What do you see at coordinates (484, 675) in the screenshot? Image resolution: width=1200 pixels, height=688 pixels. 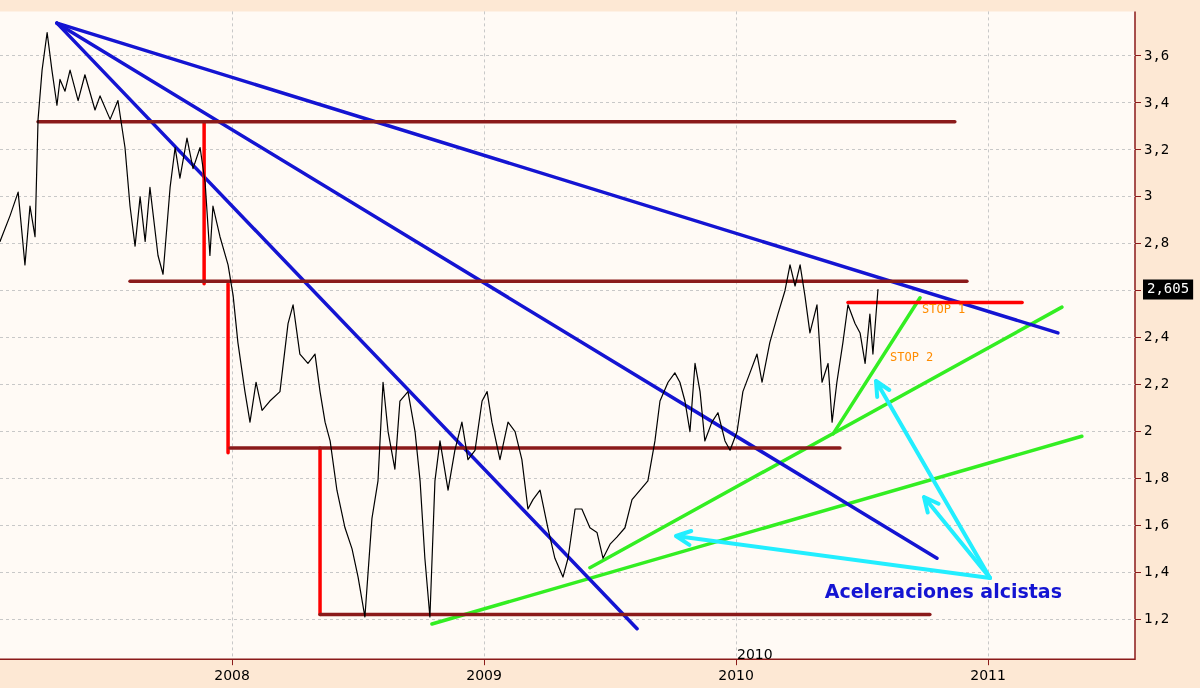 I see `x-tick-label: 2009` at bounding box center [484, 675].